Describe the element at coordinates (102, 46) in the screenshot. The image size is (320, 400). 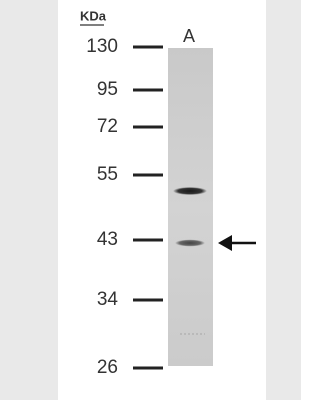
I see `marker-label: 130` at that location.